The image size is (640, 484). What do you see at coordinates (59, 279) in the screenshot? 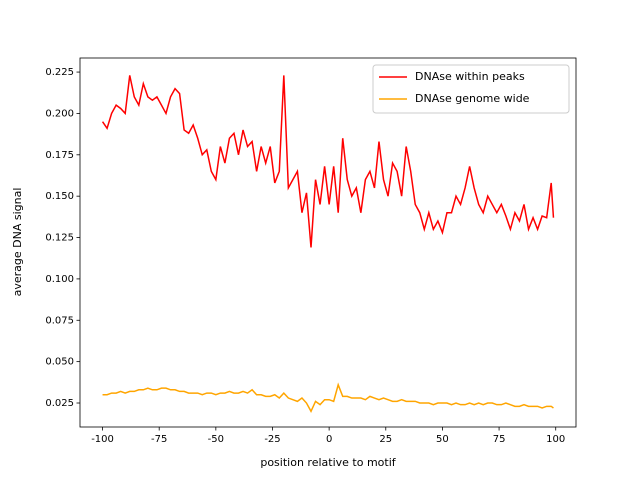
I see `y-tick-label: 0.100` at bounding box center [59, 279].